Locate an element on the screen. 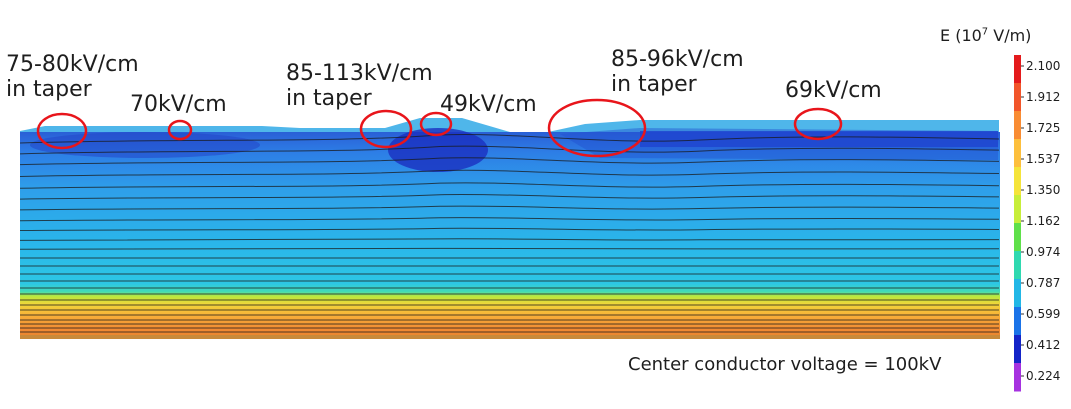 This screenshot has width=1071, height=409. annotation-line: 75-80kV/cm is located at coordinates (72, 64).